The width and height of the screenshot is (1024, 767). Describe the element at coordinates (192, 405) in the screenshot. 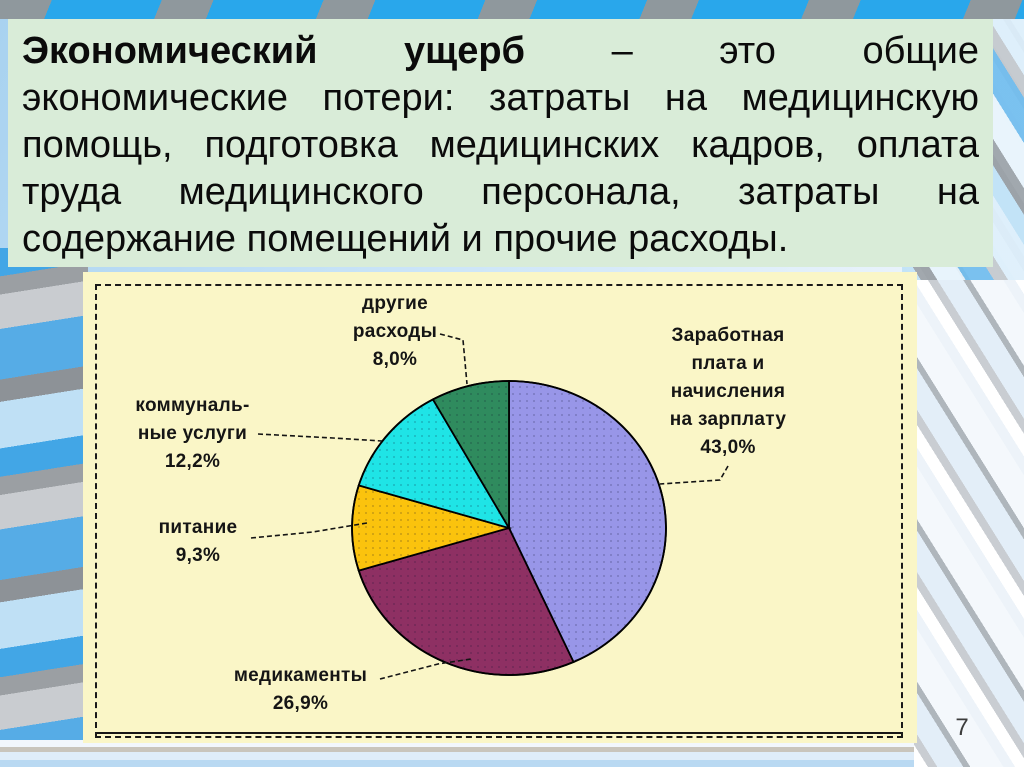

I see `pie-label-utilities-line-1: коммуналь-` at that location.